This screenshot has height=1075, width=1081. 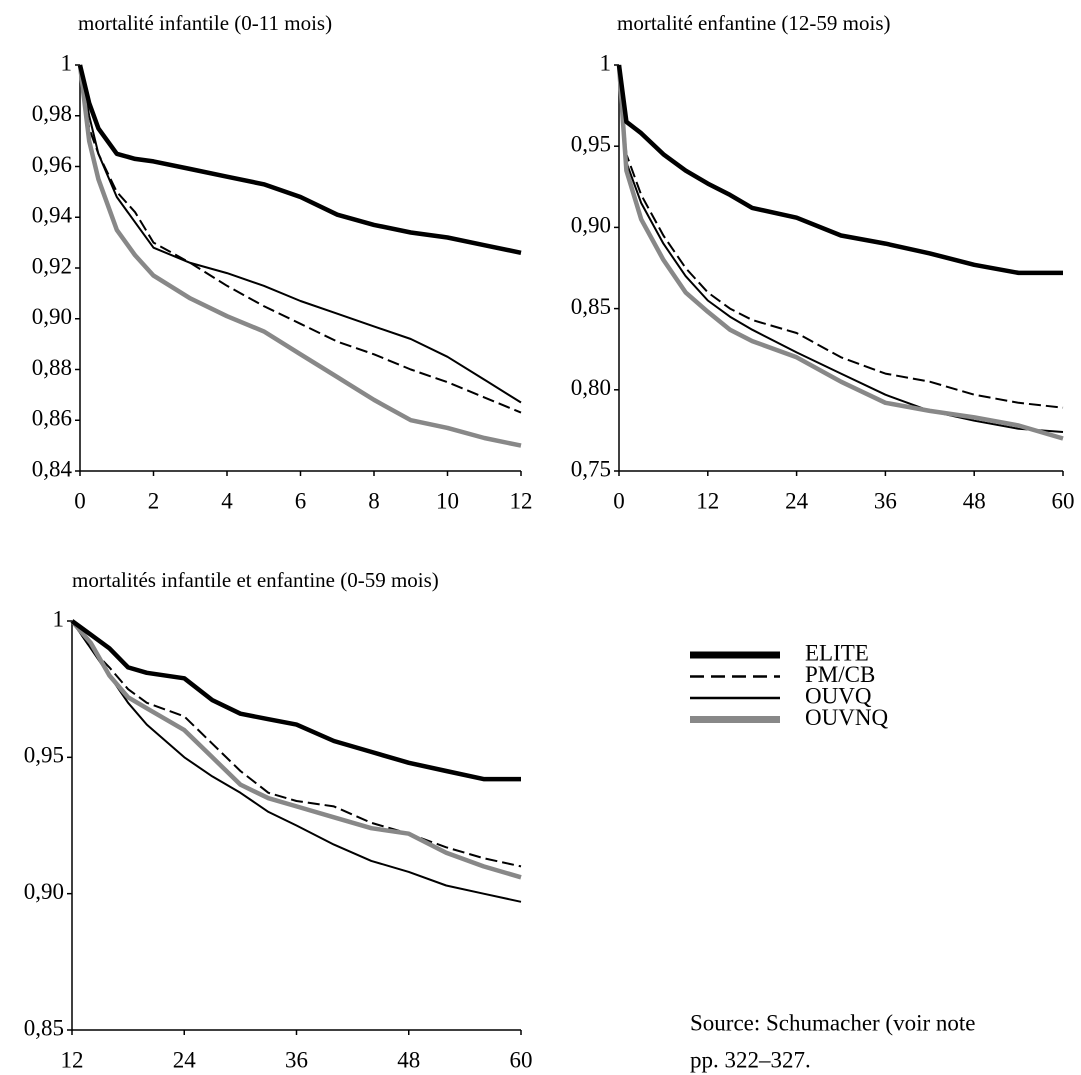 What do you see at coordinates (205, 23) in the screenshot?
I see `chart-title: mortalité infantile (0-11 mois)` at bounding box center [205, 23].